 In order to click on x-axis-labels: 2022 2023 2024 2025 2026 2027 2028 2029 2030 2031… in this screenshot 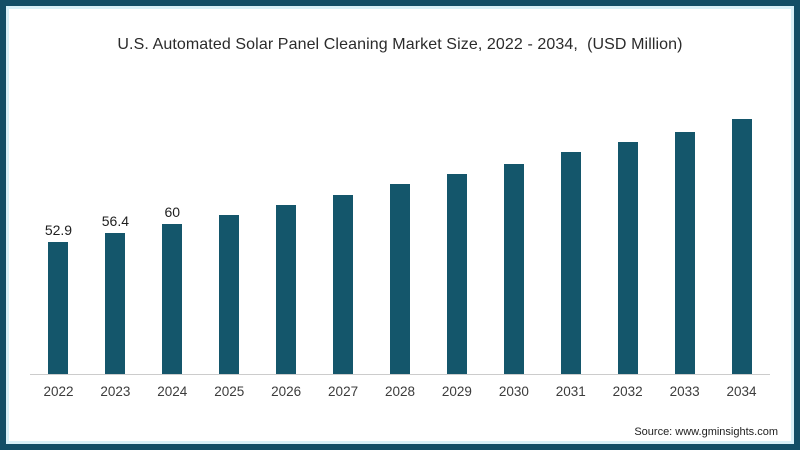, I will do `click(400, 391)`.